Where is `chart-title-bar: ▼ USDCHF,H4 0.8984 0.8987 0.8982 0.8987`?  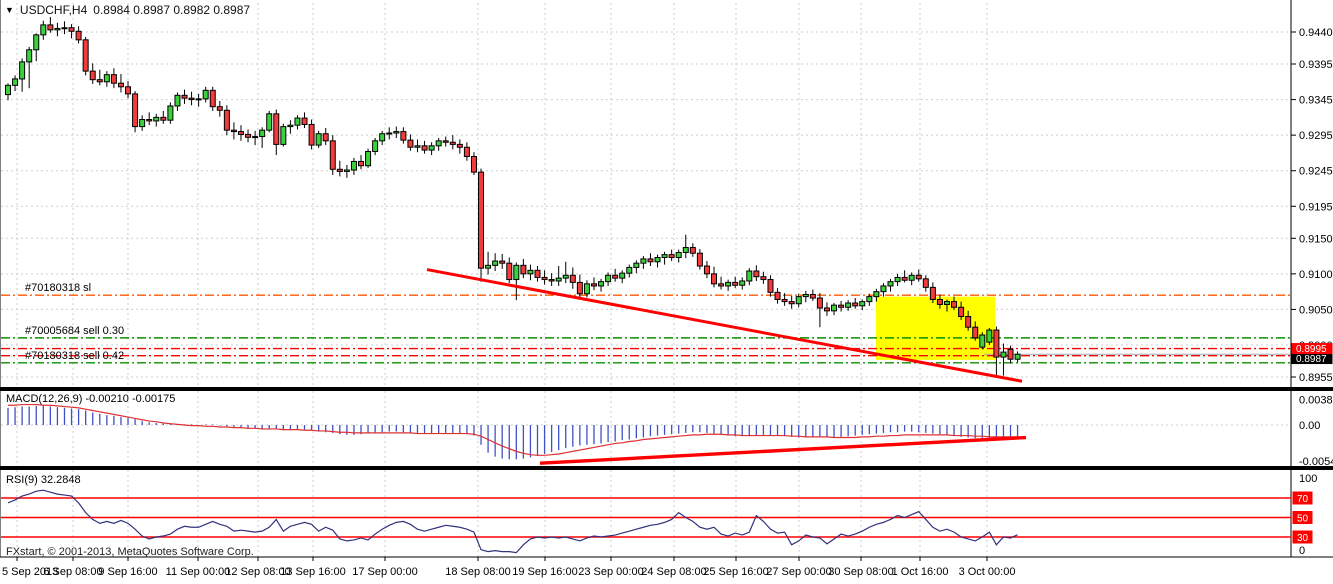 chart-title-bar: ▼ USDCHF,H4 0.8984 0.8987 0.8982 0.8987 is located at coordinates (127, 10).